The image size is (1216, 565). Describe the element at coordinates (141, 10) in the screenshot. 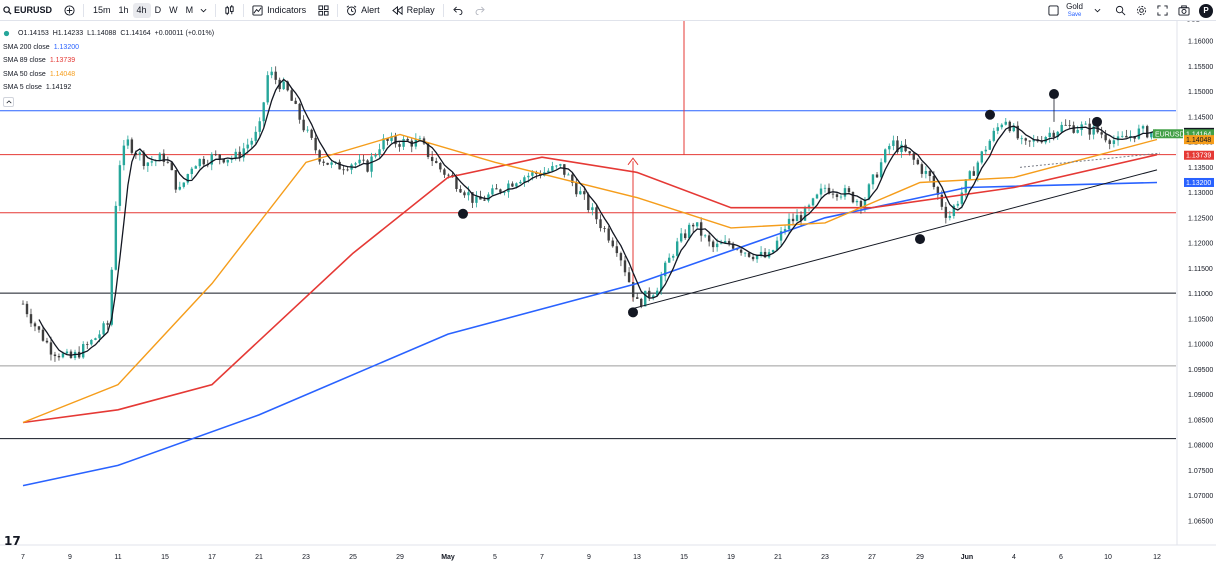

I see `interval-4h: 4h` at that location.